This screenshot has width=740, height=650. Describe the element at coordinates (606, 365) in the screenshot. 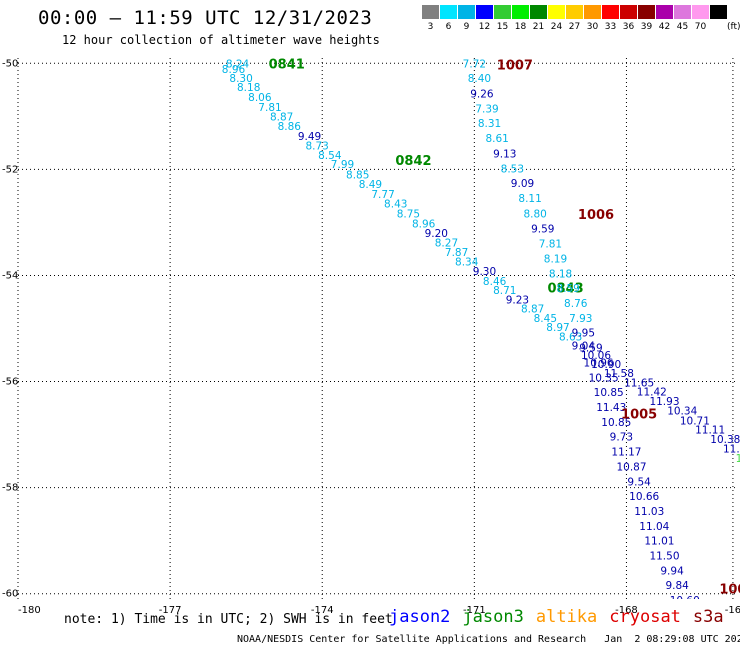

I see `wave-height-point: 10.90` at that location.